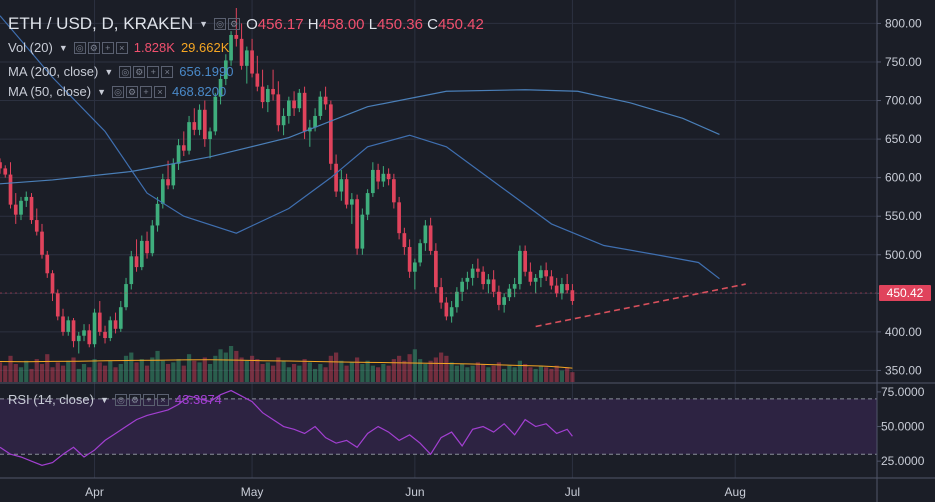  What do you see at coordinates (341, 24) in the screenshot?
I see `high-value: 458.00` at bounding box center [341, 24].